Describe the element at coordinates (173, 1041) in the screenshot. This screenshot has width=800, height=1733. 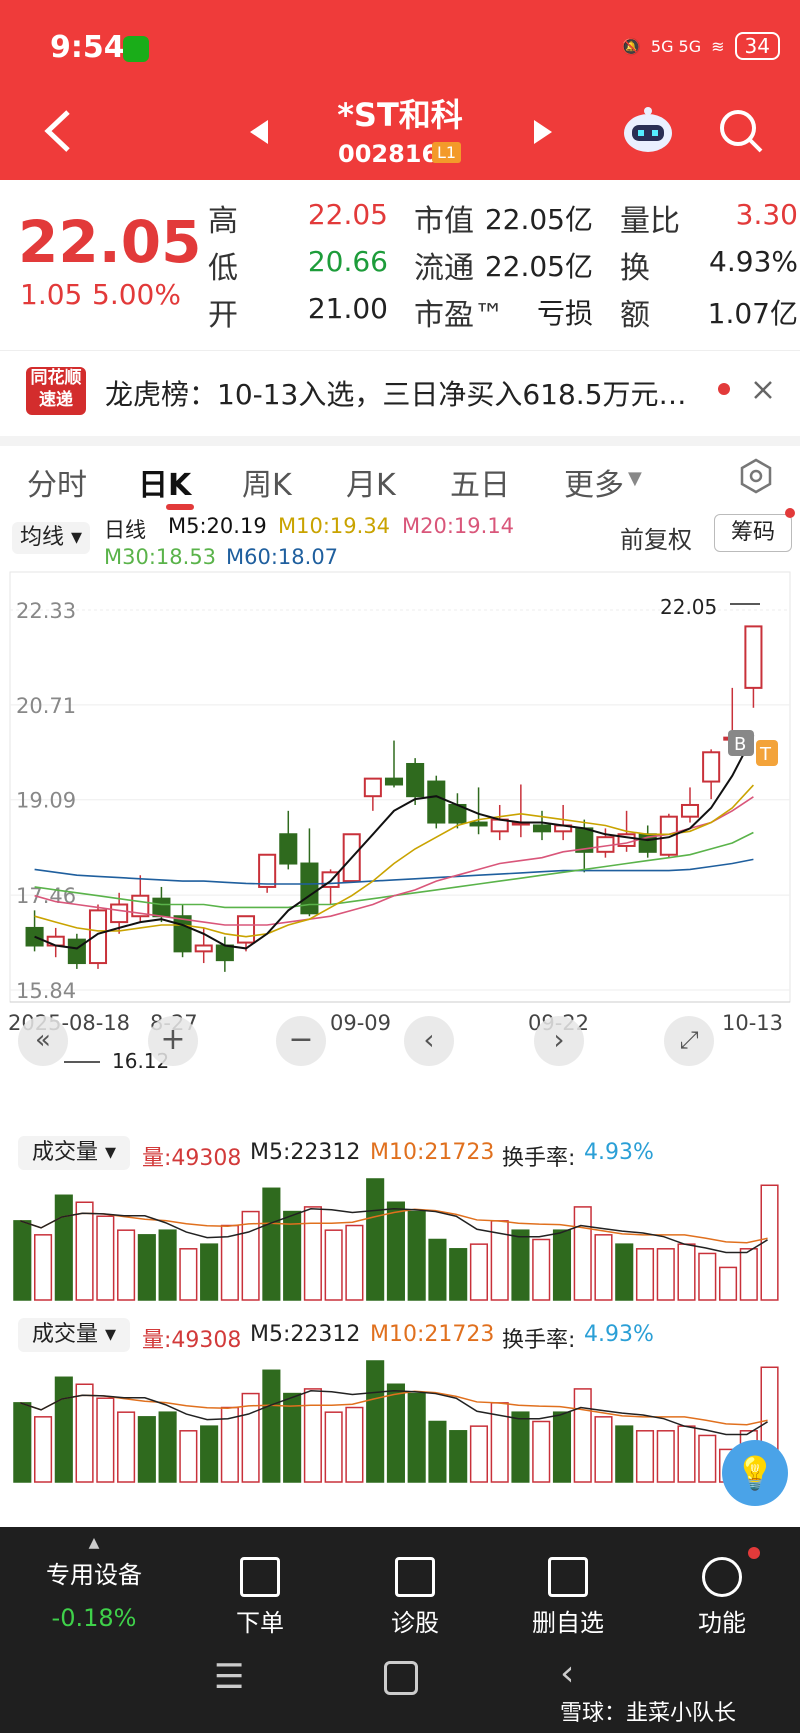
I see `zoom-in-icon: +` at that location.